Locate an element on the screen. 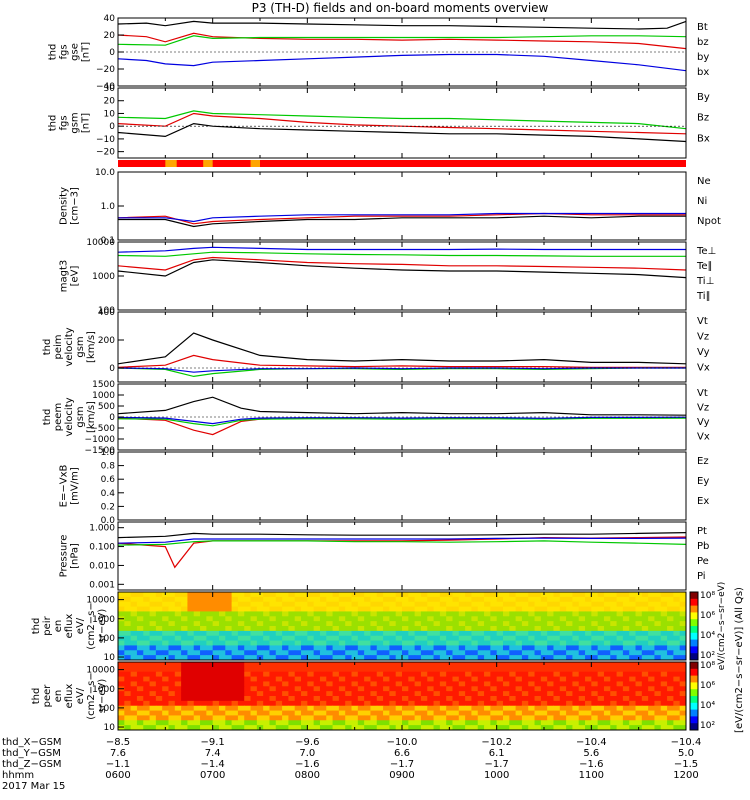 The image size is (750, 800). quality-flag-bar is located at coordinates (402, 163).